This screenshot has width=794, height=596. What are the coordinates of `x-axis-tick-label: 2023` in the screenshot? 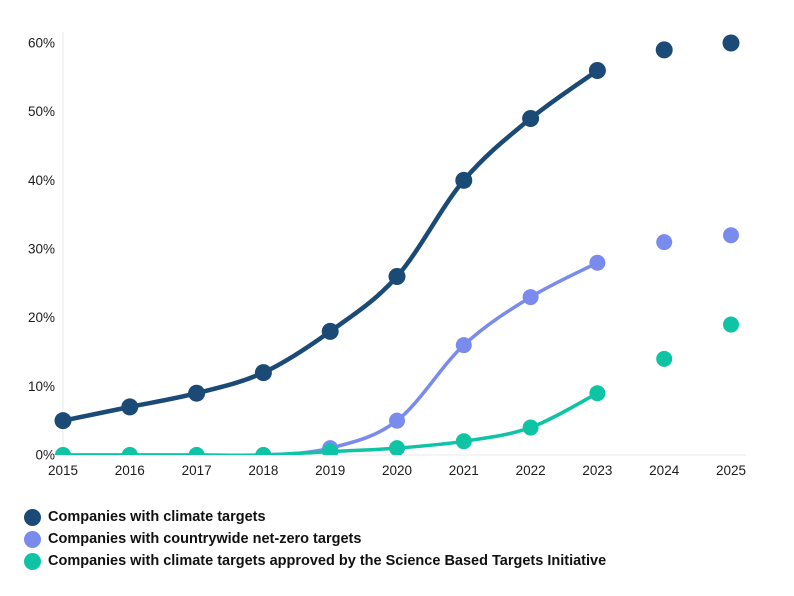 It's located at (597, 470).